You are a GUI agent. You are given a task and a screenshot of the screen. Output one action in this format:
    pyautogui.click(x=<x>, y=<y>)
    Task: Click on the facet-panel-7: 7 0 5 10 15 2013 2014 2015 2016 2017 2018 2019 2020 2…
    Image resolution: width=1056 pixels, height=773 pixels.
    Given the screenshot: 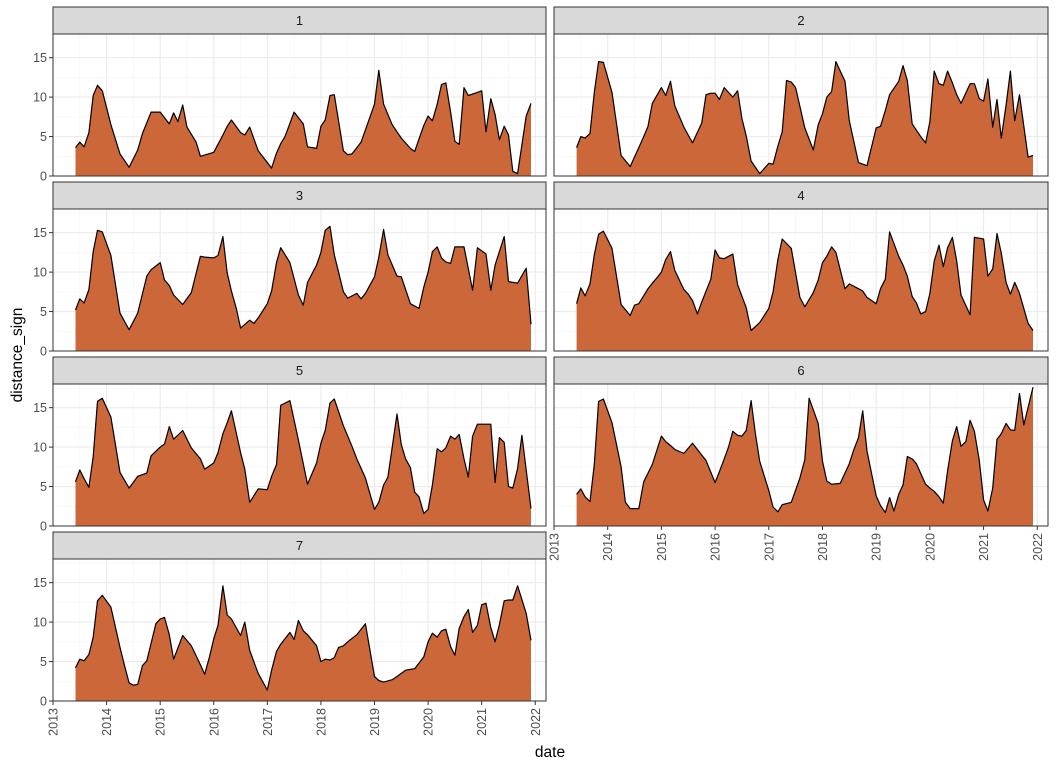 What is the action you would take?
    pyautogui.click(x=290, y=633)
    